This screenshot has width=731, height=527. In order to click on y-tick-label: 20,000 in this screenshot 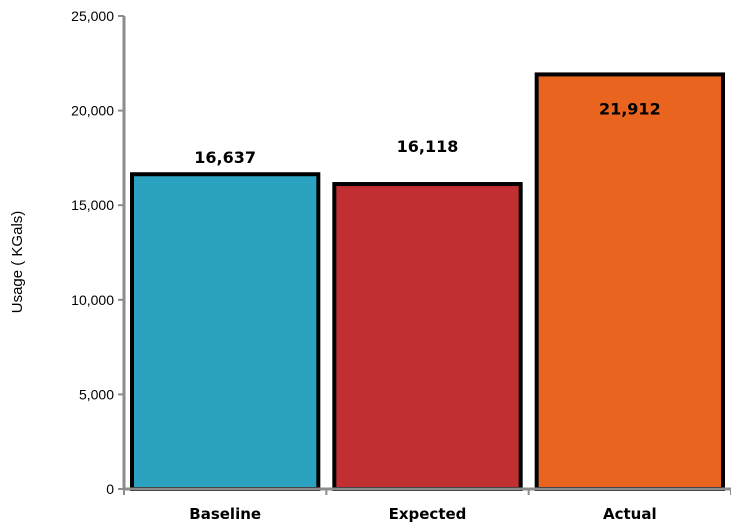, I will do `click(92, 111)`.